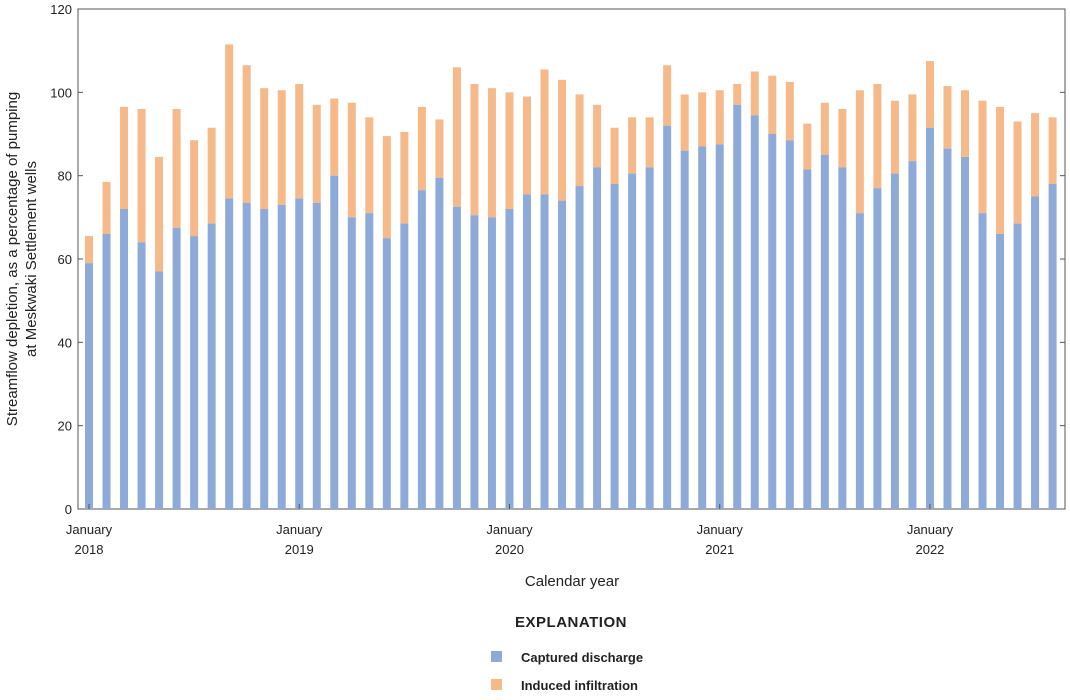 Image resolution: width=1070 pixels, height=700 pixels. What do you see at coordinates (68, 509) in the screenshot?
I see `y-tick-label: 0` at bounding box center [68, 509].